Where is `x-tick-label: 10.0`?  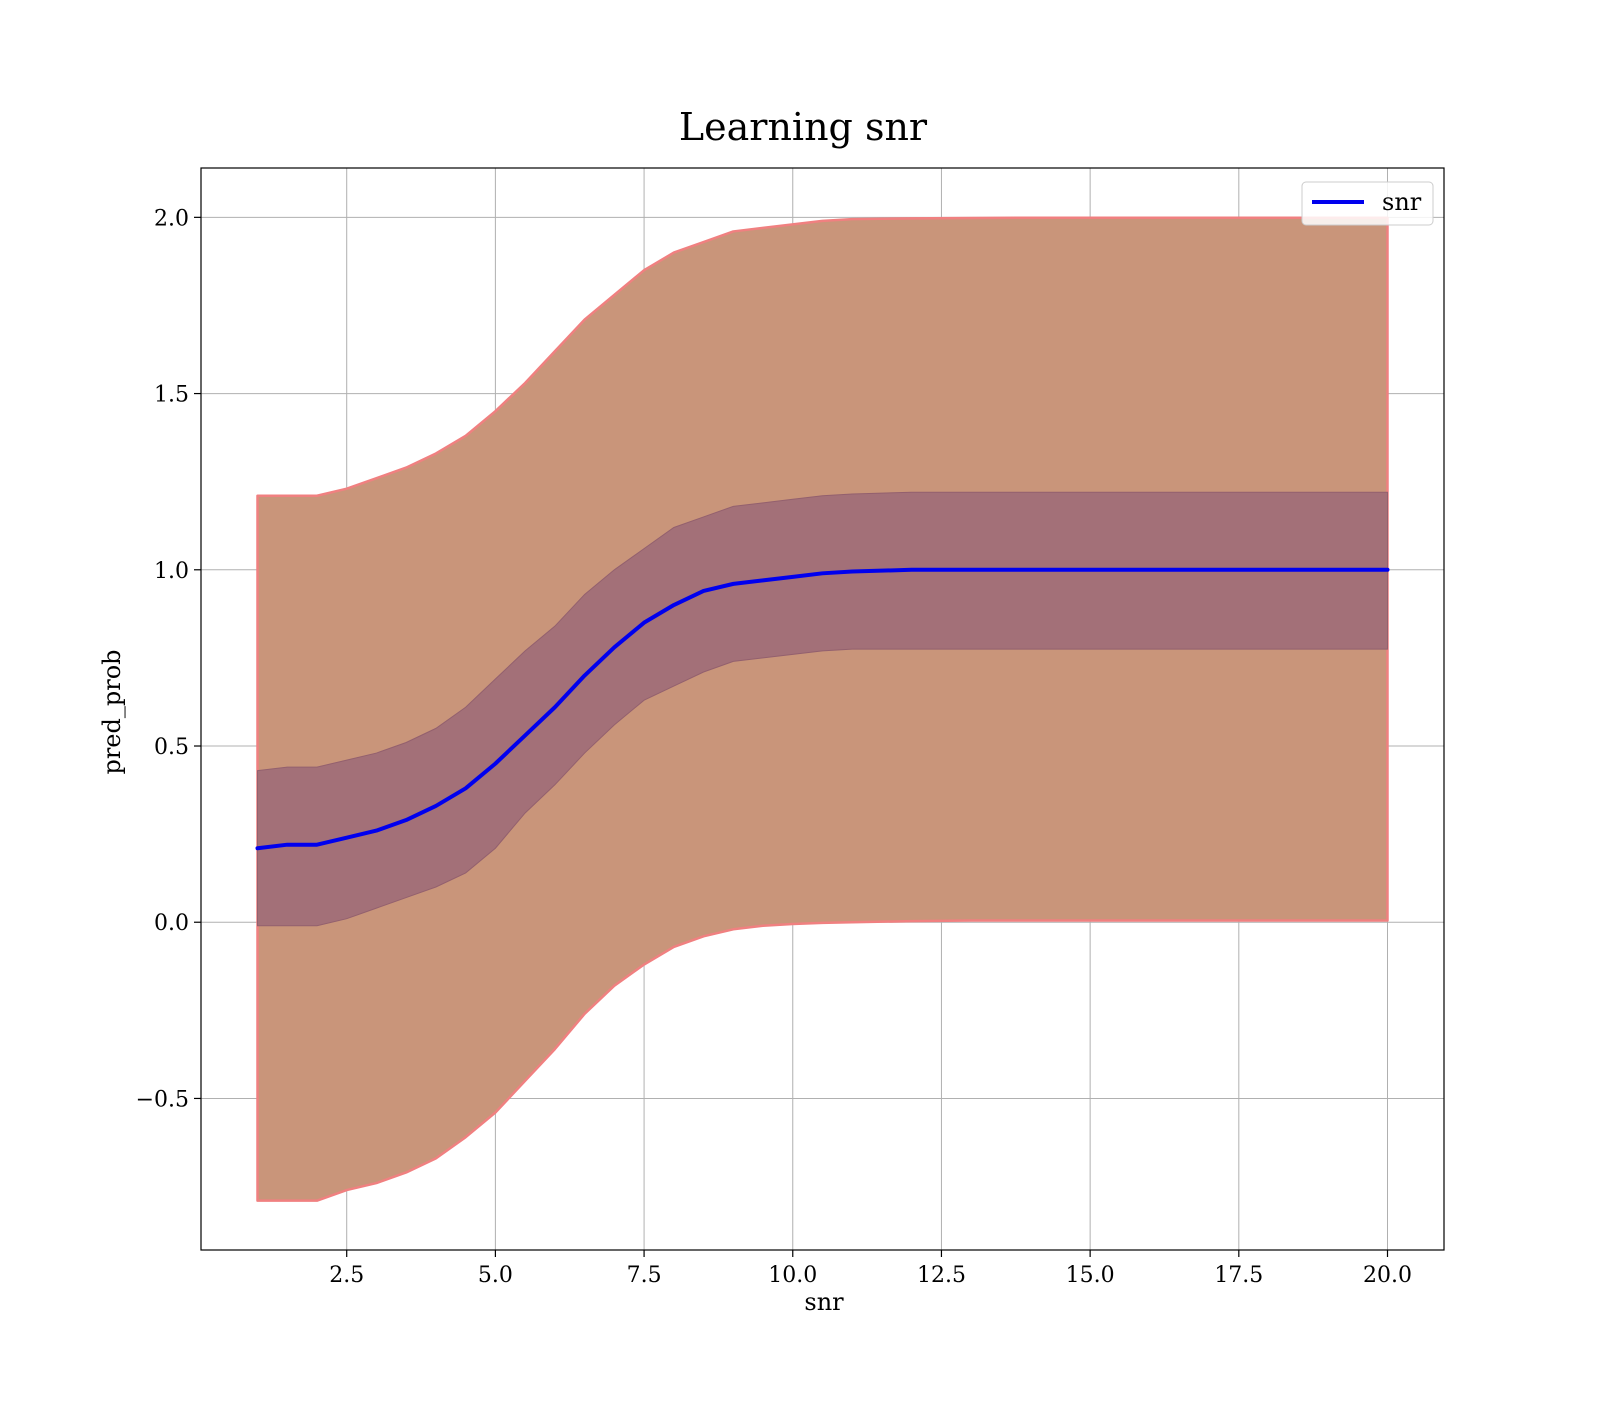 x-tick-label: 10.0 is located at coordinates (792, 1275).